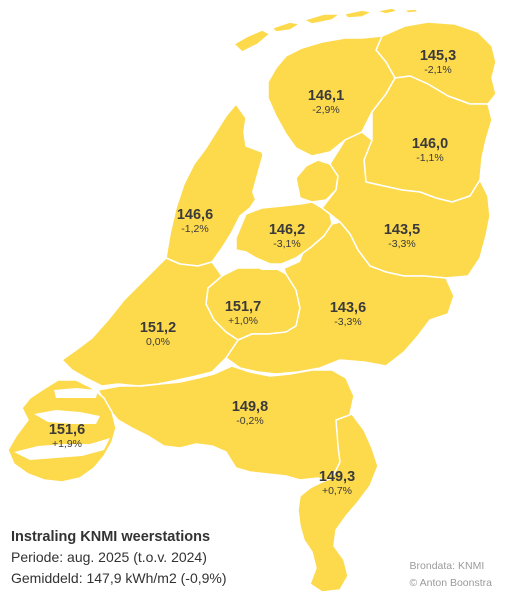 This screenshot has height=600, width=512. I want to click on region-change-flevoland: -3,1%, so click(286, 244).